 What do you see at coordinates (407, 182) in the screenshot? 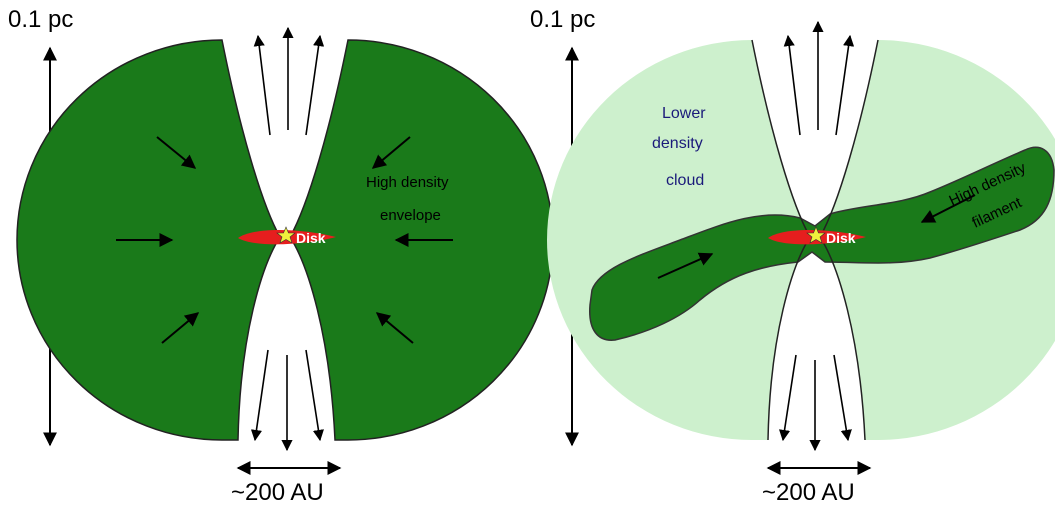
I see `left-envelope-label-1: High density` at bounding box center [407, 182].